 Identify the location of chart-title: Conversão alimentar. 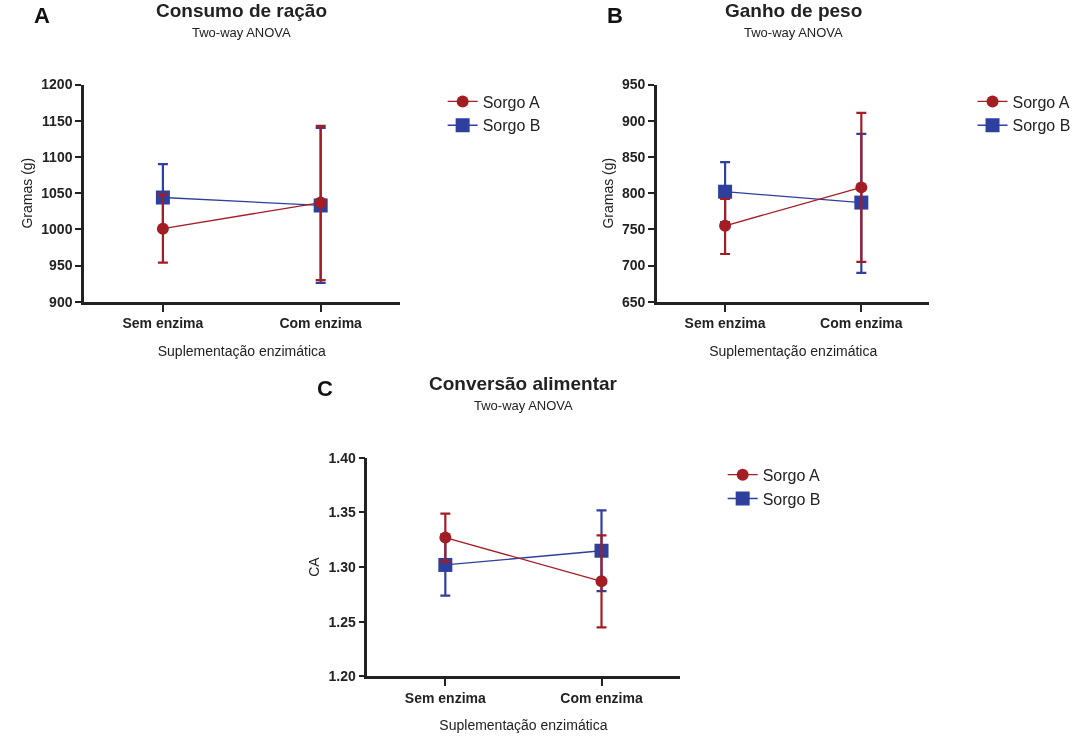
(523, 383).